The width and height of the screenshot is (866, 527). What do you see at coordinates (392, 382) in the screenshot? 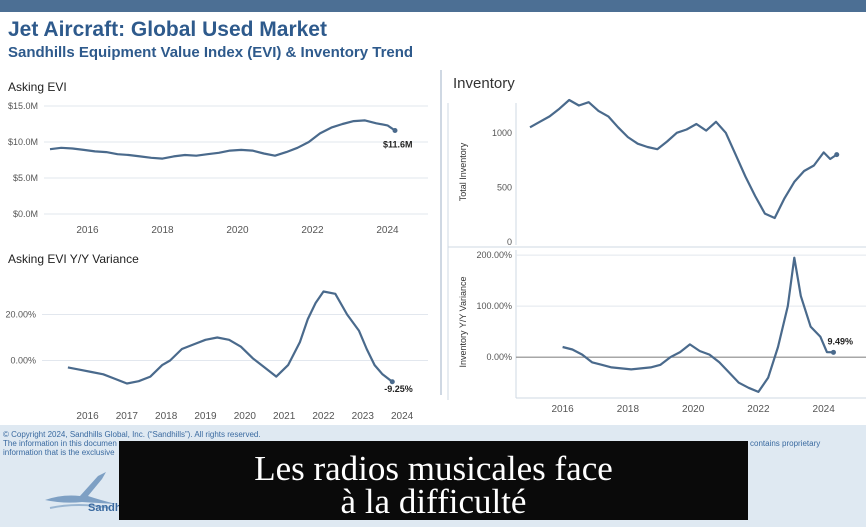
I see `evi-variance-end-point` at bounding box center [392, 382].